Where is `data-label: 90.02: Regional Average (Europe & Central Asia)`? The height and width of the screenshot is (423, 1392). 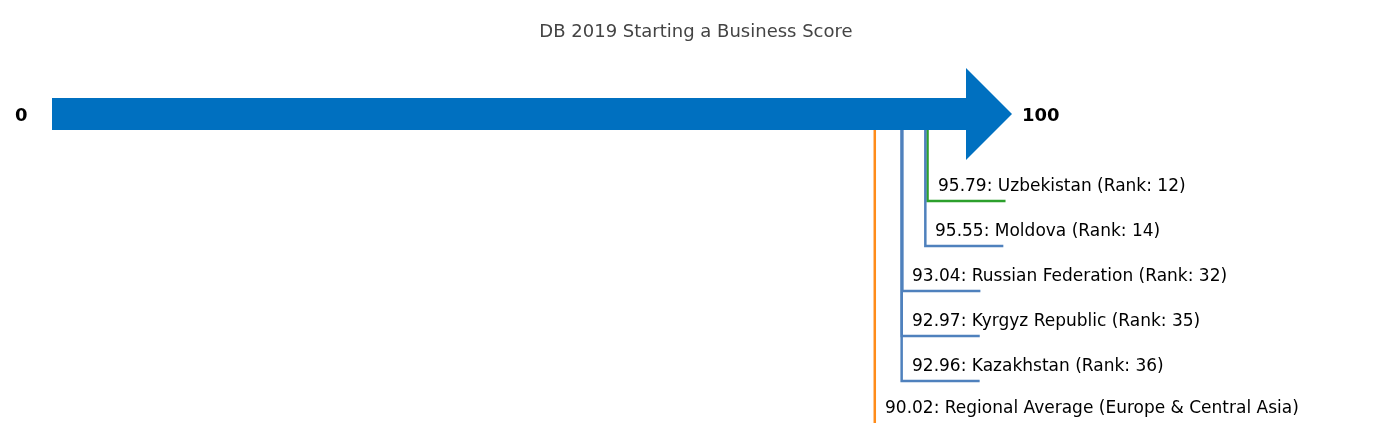
data-label: 90.02: Regional Average (Europe & Central Asia) is located at coordinates (1092, 407).